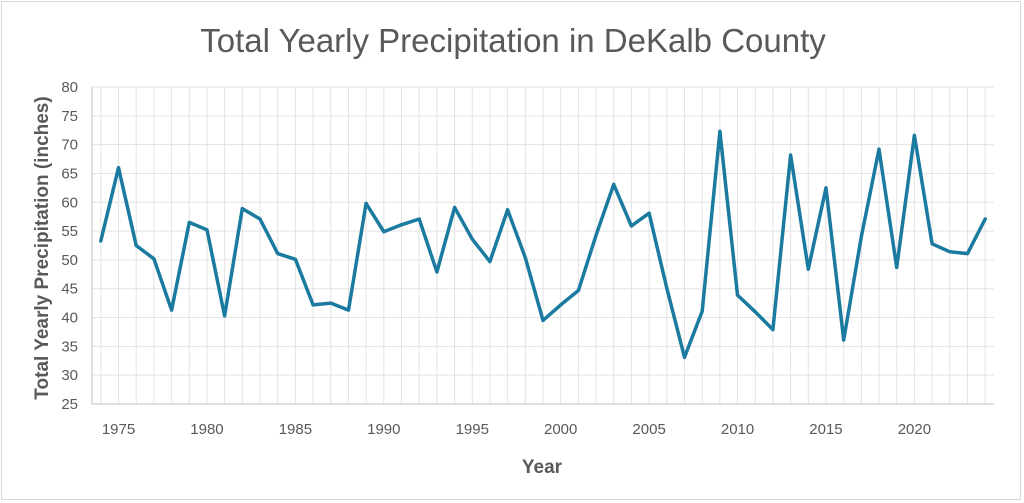 The height and width of the screenshot is (503, 1024). I want to click on y-tick-label: 50, so click(69, 260).